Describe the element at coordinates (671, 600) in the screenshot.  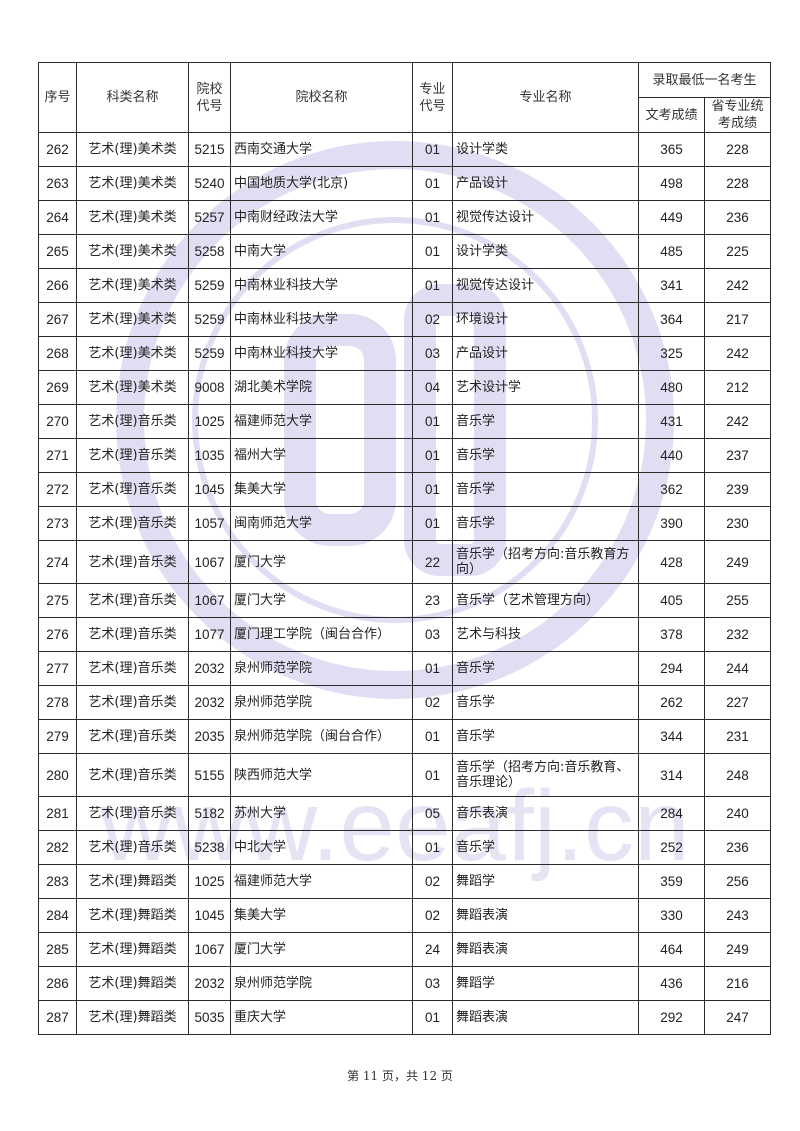
I see `cell-culture-score: 405` at that location.